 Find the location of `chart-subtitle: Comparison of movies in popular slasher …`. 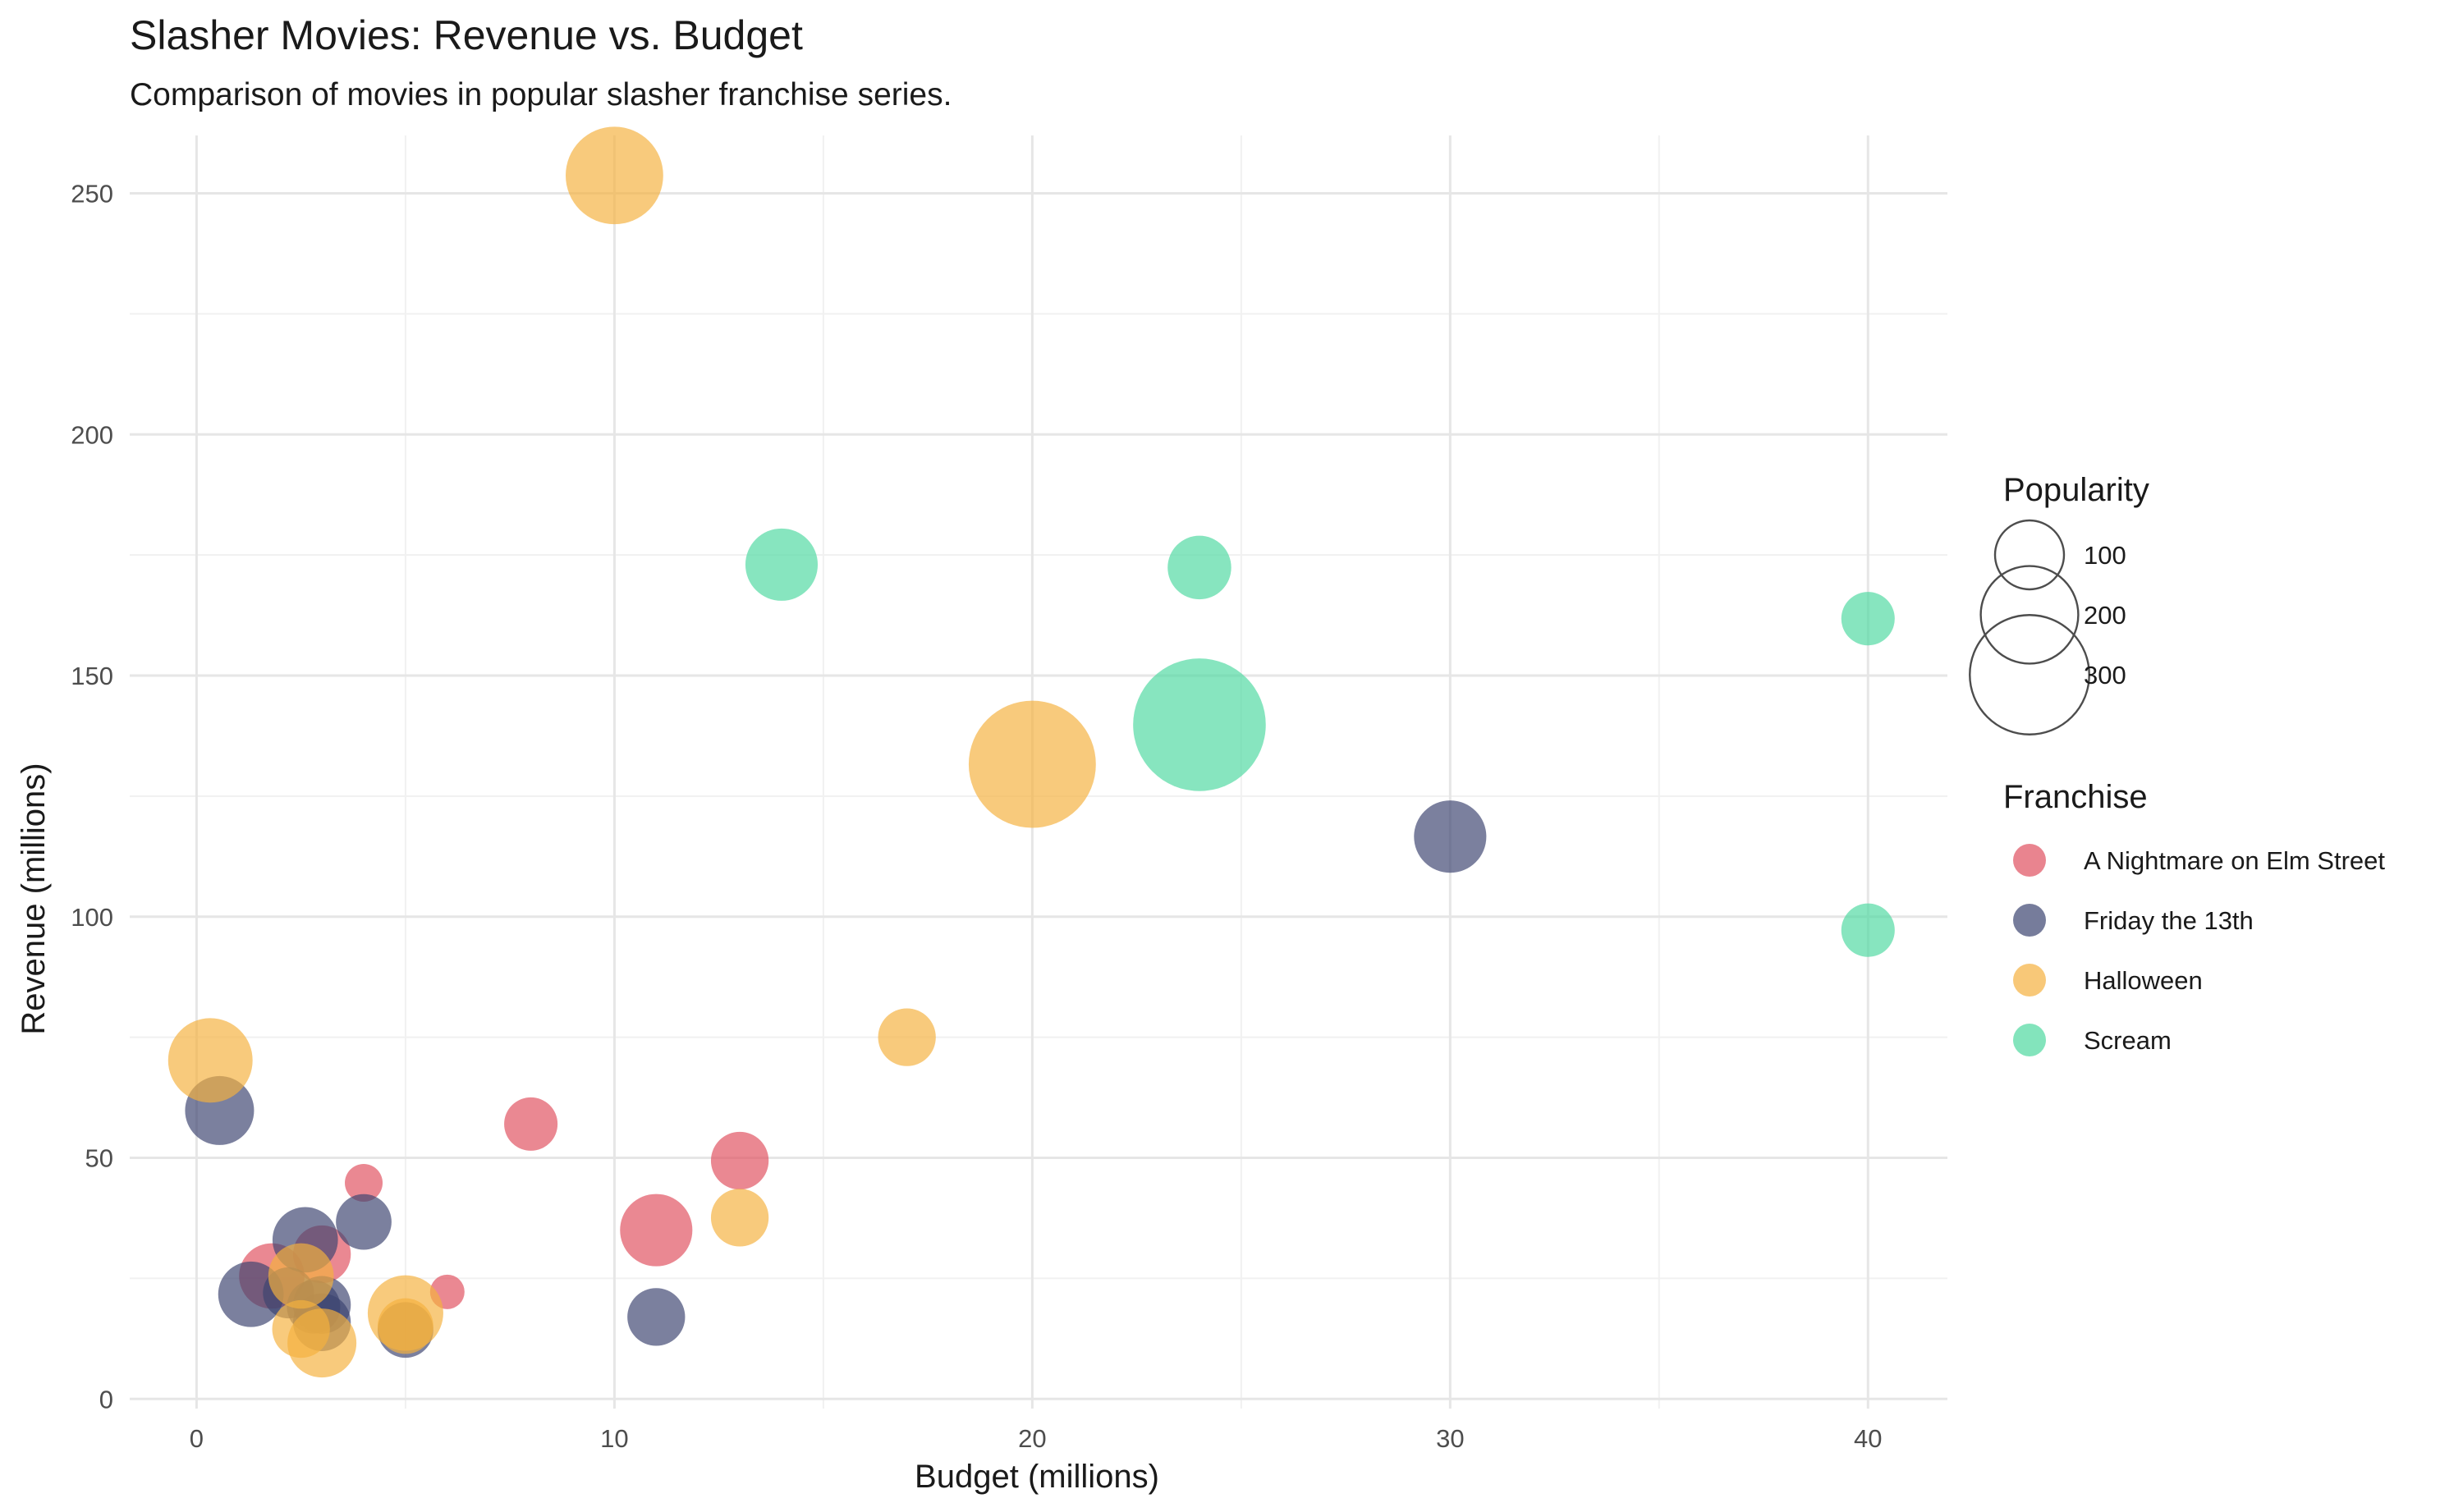

chart-subtitle: Comparison of movies in popular slasher … is located at coordinates (541, 94).